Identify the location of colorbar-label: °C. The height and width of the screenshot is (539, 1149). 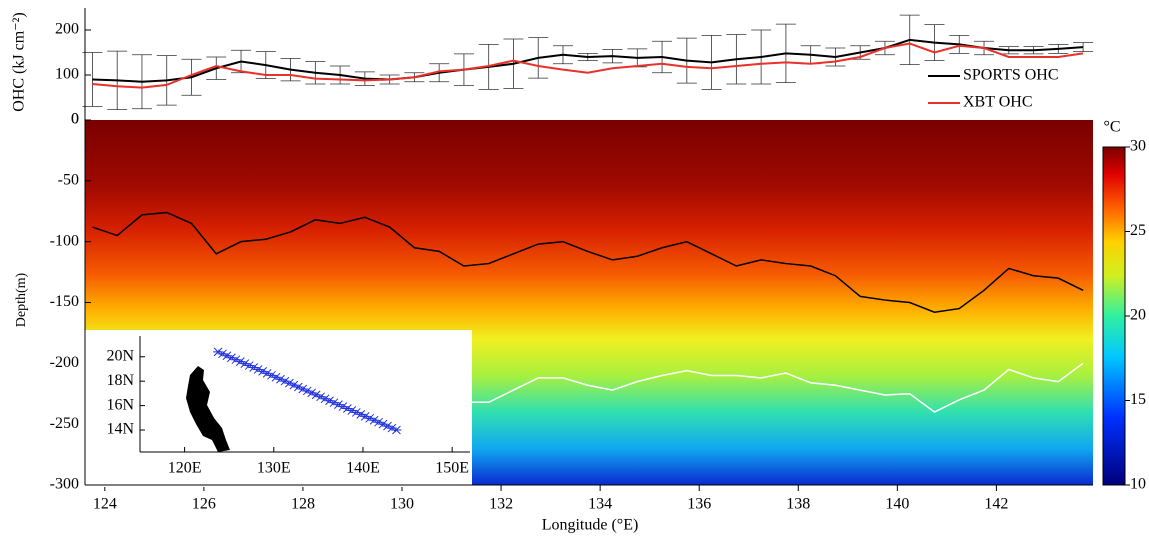
(1111, 127).